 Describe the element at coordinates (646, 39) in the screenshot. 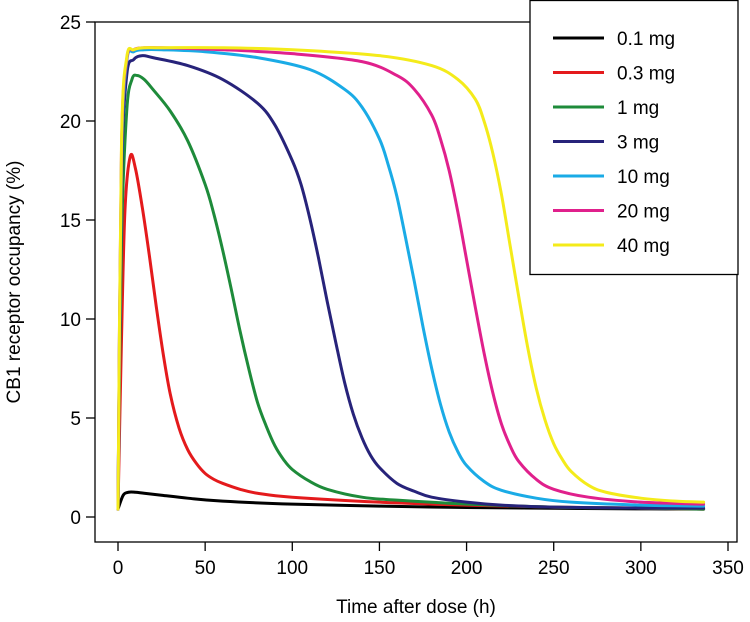

I see `legend-label: 0.1 mg` at that location.